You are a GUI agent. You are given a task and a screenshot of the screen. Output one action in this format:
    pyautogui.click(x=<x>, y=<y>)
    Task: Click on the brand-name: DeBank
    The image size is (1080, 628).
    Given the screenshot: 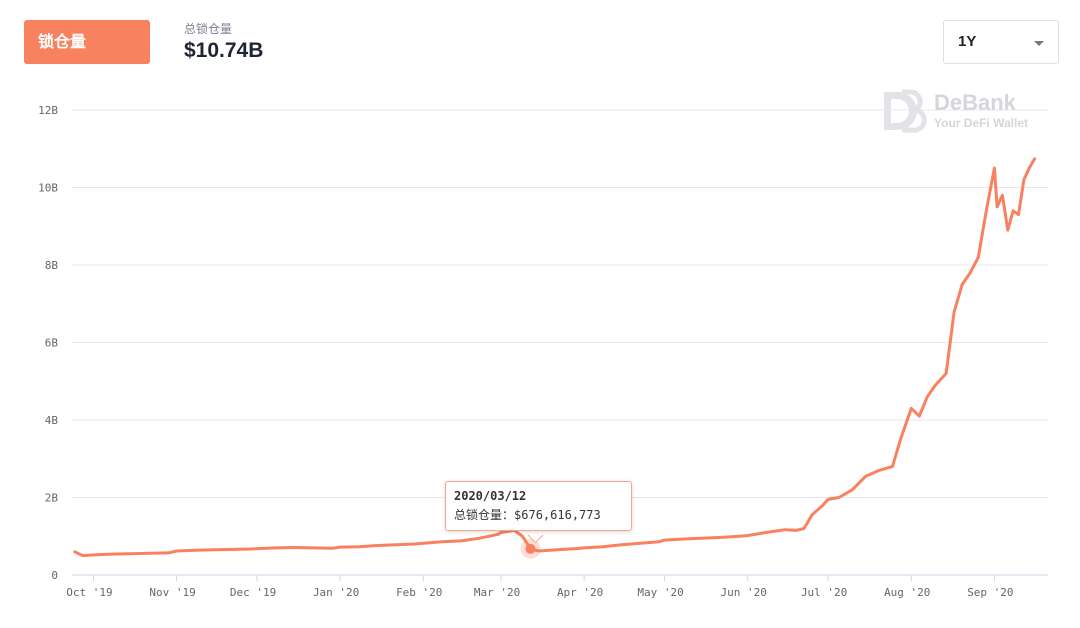 What is the action you would take?
    pyautogui.click(x=975, y=102)
    